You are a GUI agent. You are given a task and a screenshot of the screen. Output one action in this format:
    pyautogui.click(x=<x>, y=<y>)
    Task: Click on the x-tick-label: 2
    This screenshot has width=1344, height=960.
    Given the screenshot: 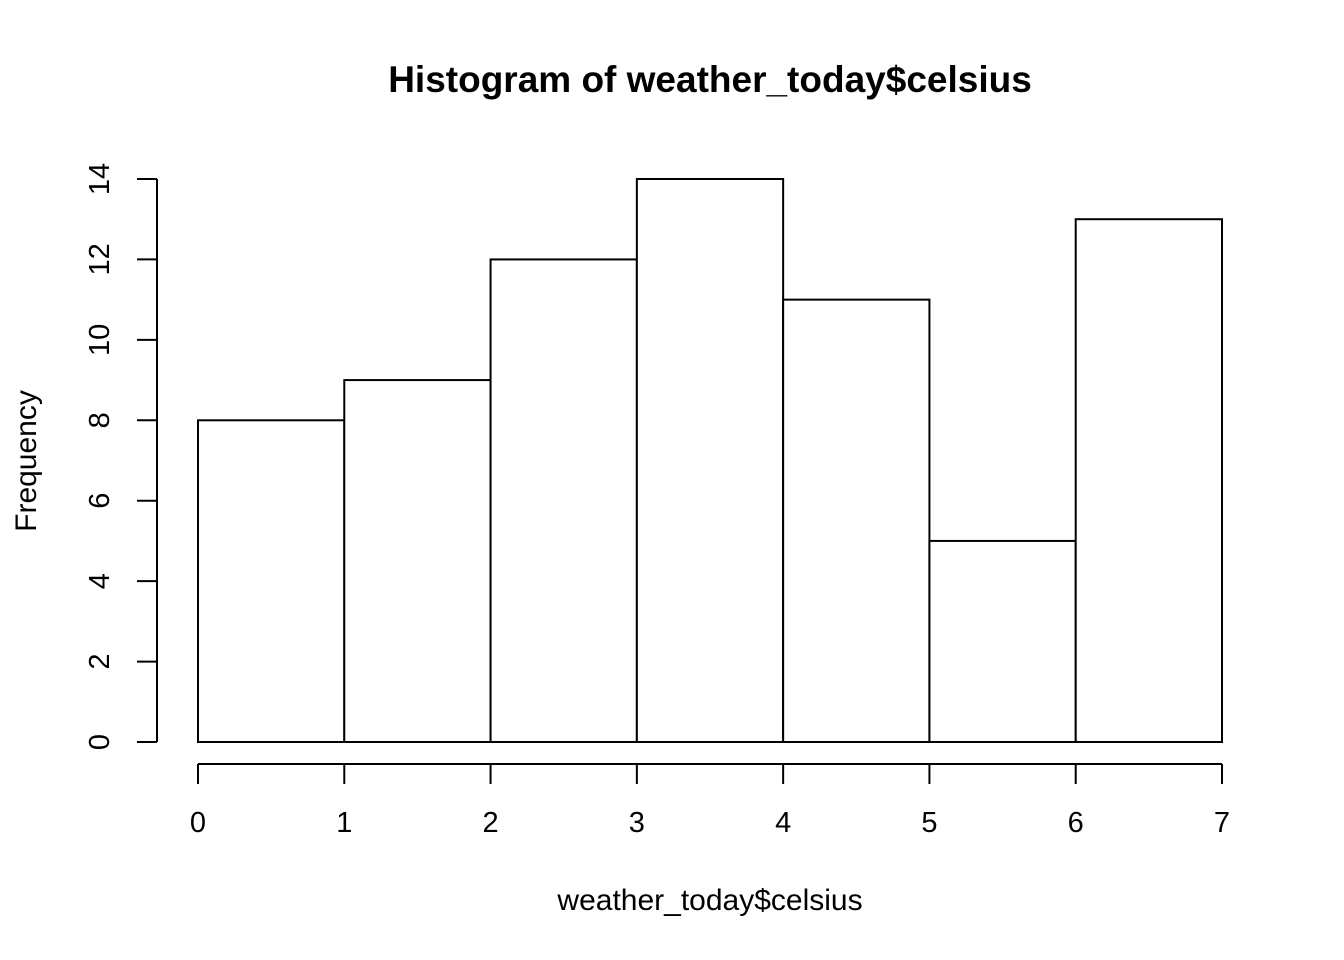 What is the action you would take?
    pyautogui.click(x=491, y=823)
    